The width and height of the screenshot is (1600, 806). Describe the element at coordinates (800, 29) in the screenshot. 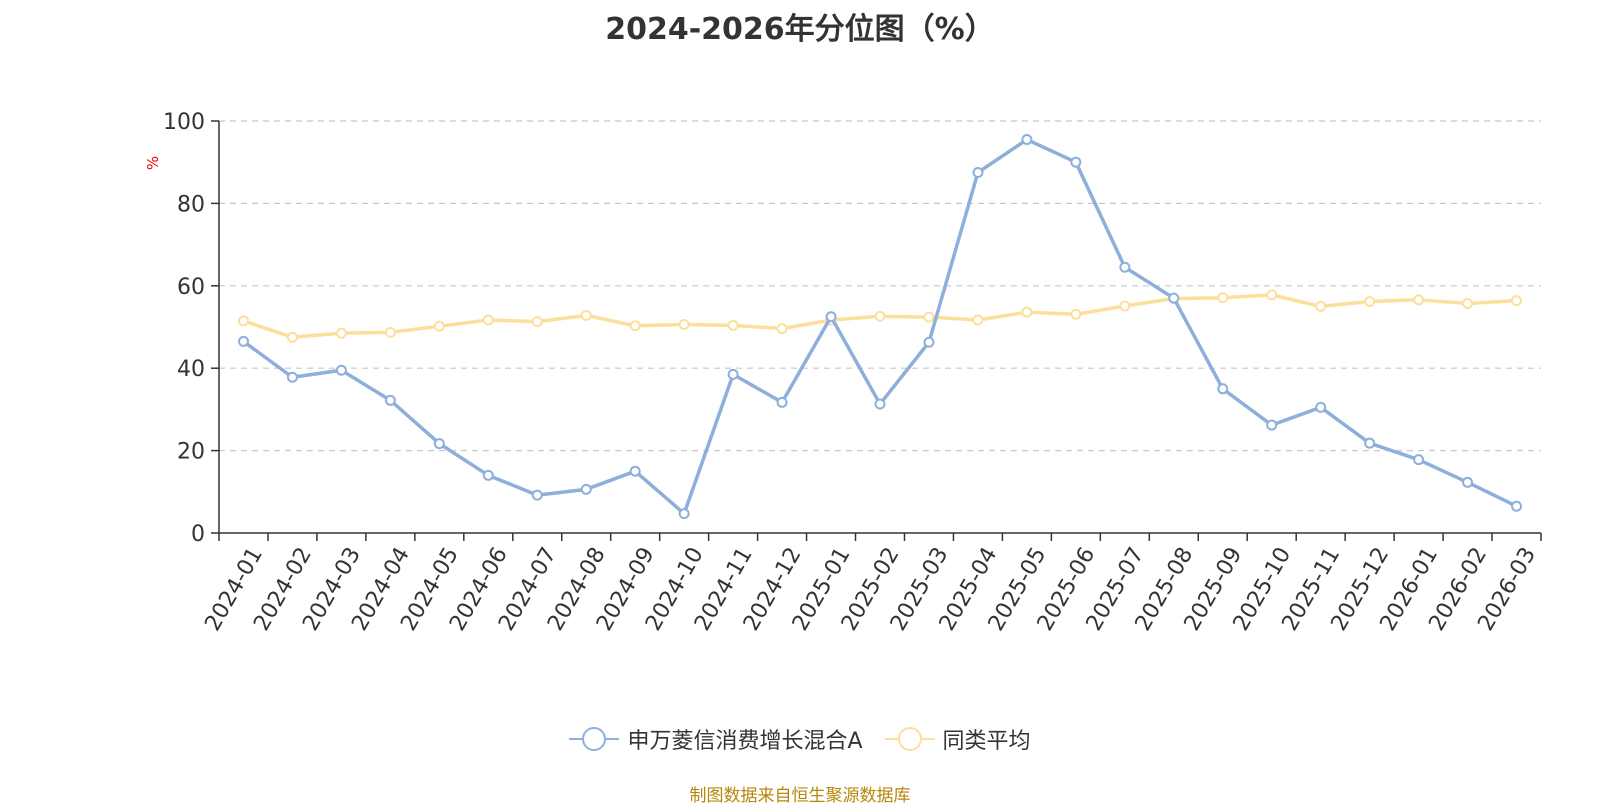

I see `chart-title: 2024-2026年分位图（%）` at that location.